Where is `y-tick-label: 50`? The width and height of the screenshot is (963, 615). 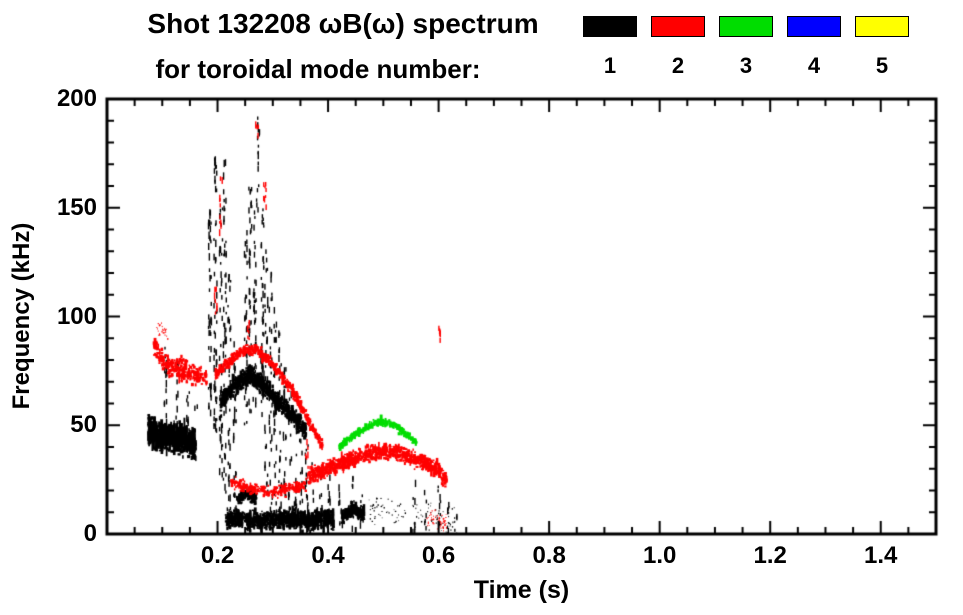 y-tick-label: 50 is located at coordinates (83, 425).